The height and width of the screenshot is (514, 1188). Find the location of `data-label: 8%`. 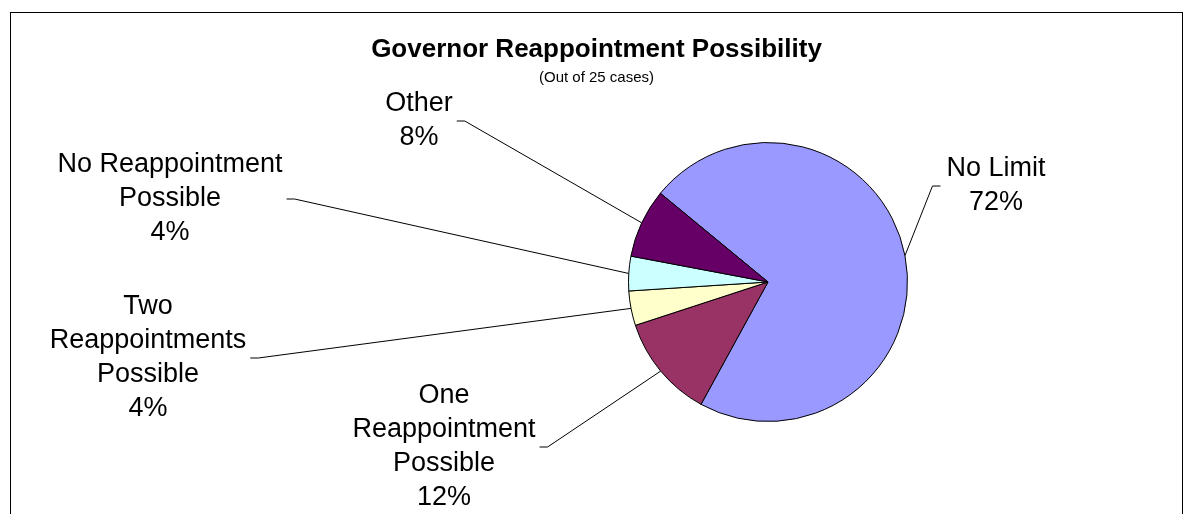

data-label: 8% is located at coordinates (419, 136).